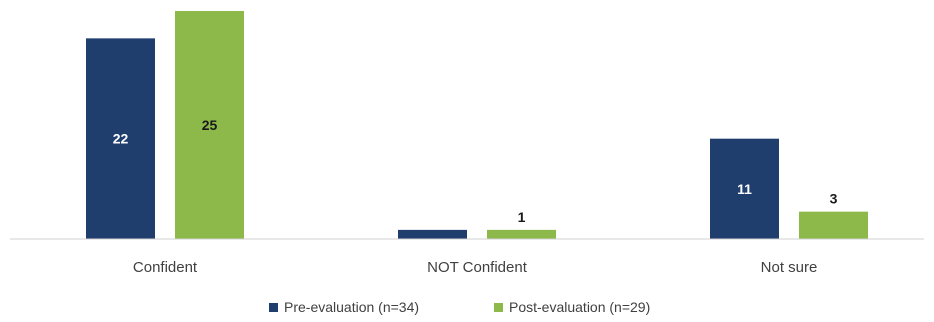 This screenshot has width=934, height=322. I want to click on legend-swatch-post, so click(498, 307).